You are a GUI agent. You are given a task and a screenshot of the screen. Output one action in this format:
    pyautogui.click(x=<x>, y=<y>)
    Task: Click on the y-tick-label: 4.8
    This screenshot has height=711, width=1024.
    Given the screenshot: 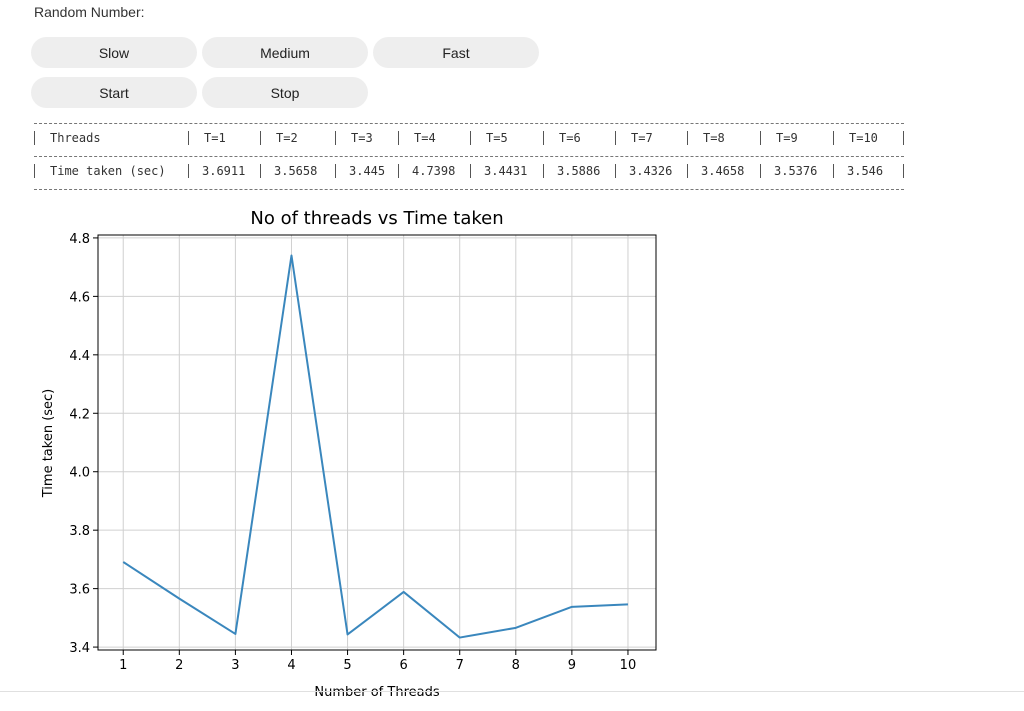 What is the action you would take?
    pyautogui.click(x=79, y=239)
    